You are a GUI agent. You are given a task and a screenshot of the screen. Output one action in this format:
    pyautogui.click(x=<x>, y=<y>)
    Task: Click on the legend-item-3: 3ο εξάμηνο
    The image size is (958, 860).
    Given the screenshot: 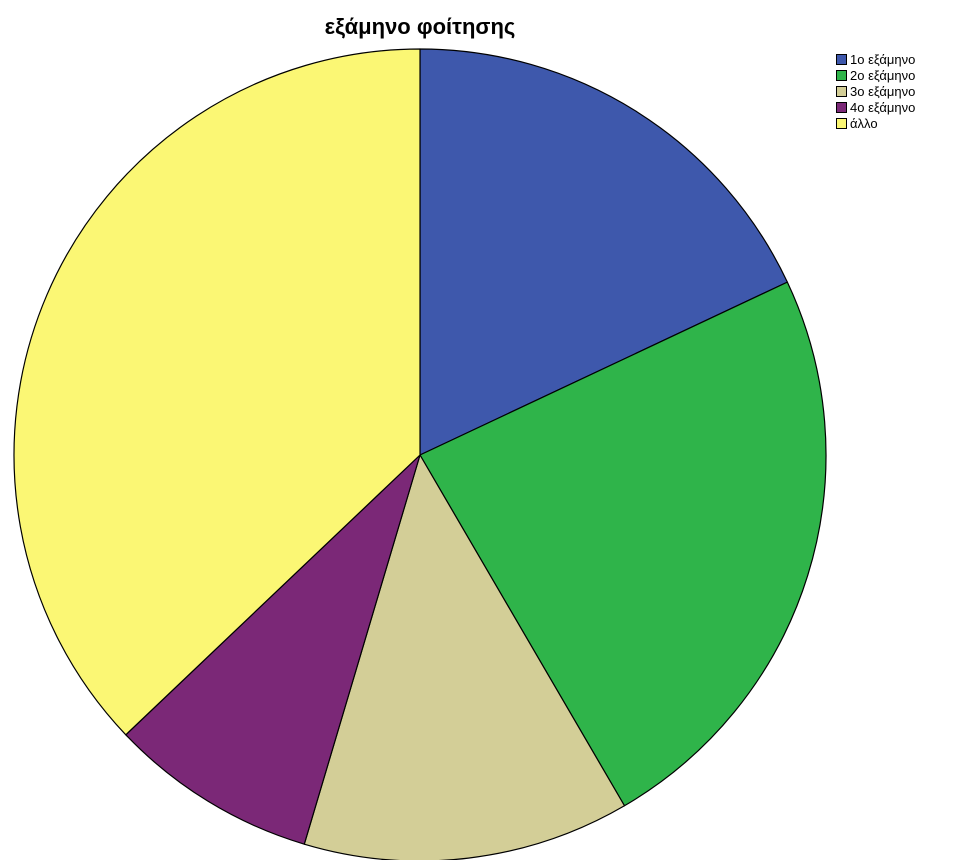 What is the action you would take?
    pyautogui.click(x=875, y=91)
    